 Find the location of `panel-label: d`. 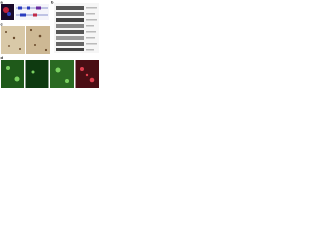

panel-label: d is located at coordinates (2, 57).